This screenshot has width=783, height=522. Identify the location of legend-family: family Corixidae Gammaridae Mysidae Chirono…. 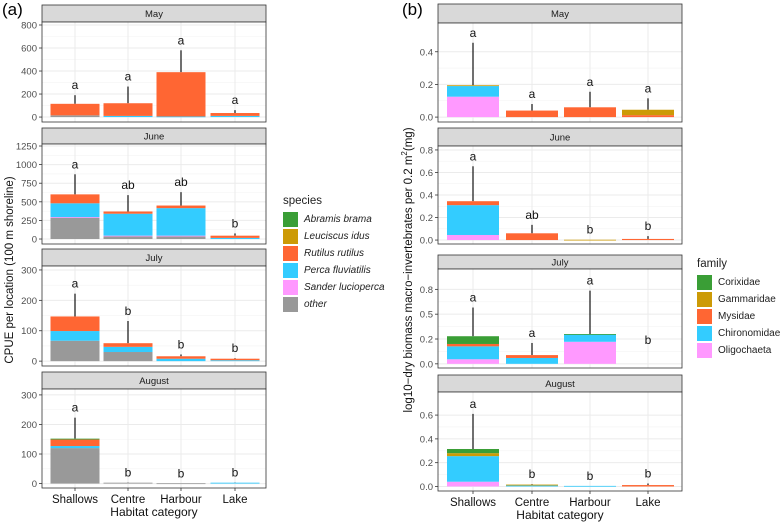
(738, 308).